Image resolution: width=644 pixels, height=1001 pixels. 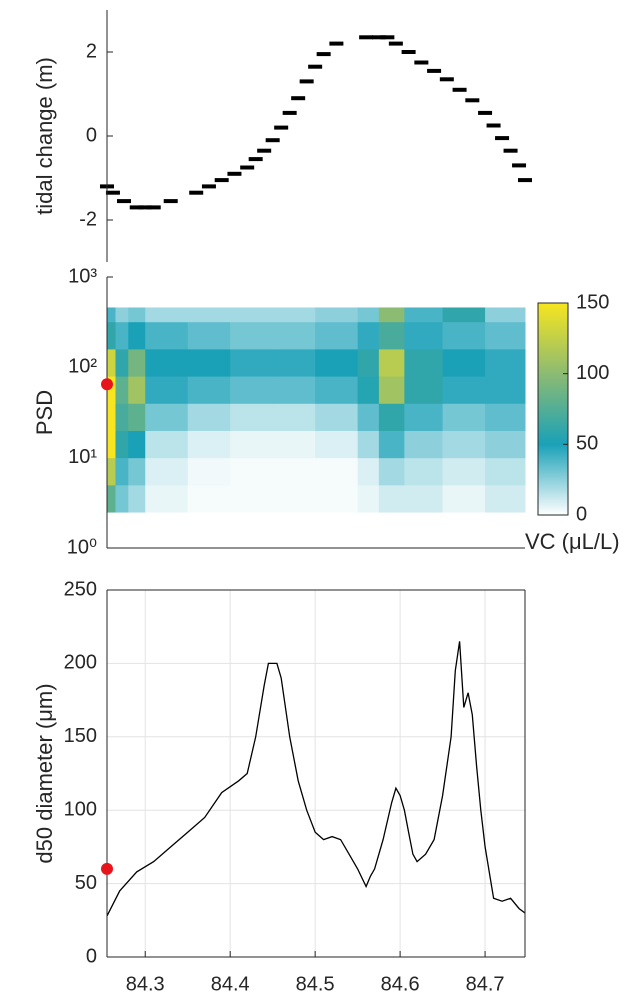 What do you see at coordinates (553, 409) in the screenshot?
I see `colorbar` at bounding box center [553, 409].